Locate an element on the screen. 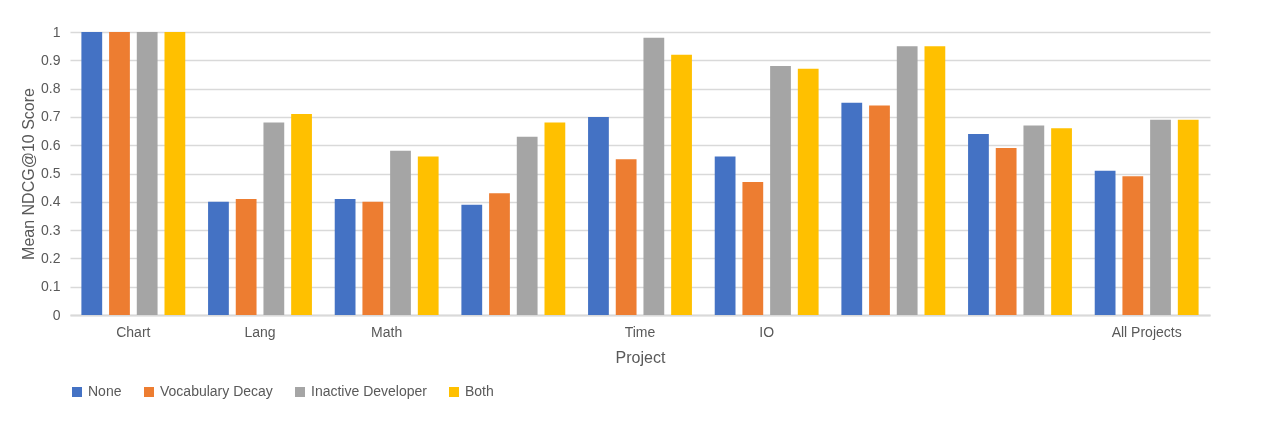 The image size is (1273, 441). y-tick-label: 0.3 is located at coordinates (51, 229).